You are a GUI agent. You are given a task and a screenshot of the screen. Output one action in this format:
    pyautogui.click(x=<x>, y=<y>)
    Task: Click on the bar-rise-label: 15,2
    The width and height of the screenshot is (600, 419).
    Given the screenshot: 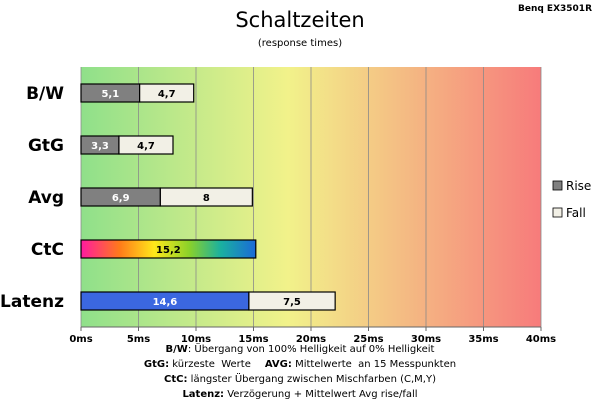 What is the action you would take?
    pyautogui.click(x=168, y=250)
    